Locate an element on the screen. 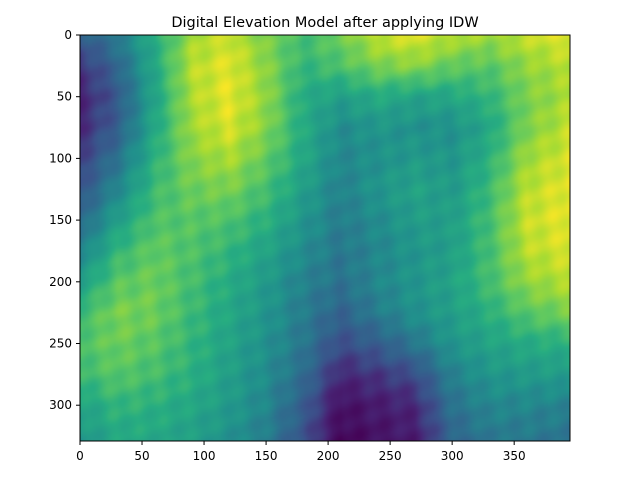 The image size is (640, 480). x-tick-label: 150 is located at coordinates (266, 456).